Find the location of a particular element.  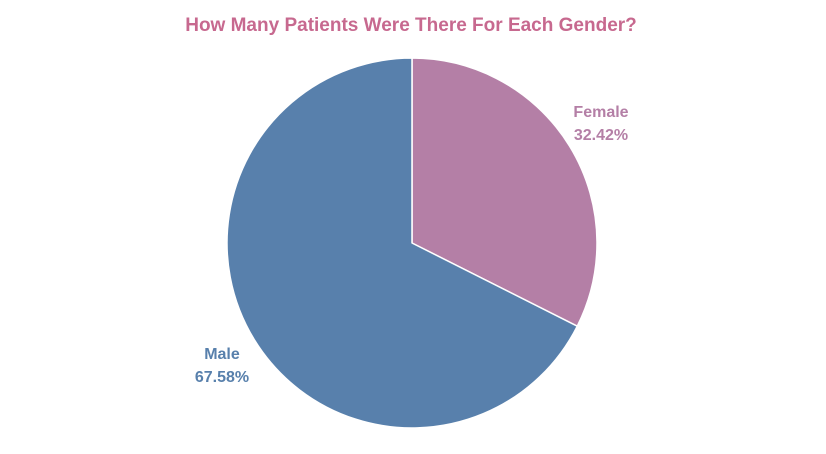

pie-slice-female is located at coordinates (504, 192).